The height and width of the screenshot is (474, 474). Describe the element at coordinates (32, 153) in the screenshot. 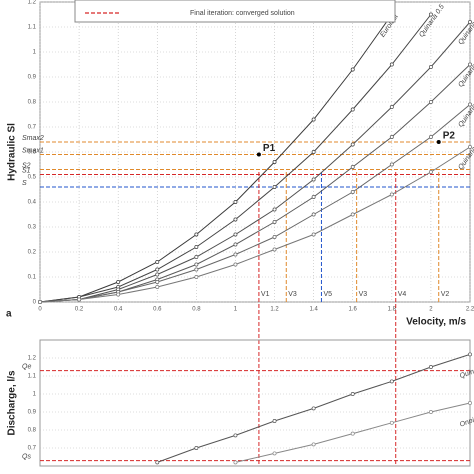

I see `y-tick-label: 0.6` at that location.